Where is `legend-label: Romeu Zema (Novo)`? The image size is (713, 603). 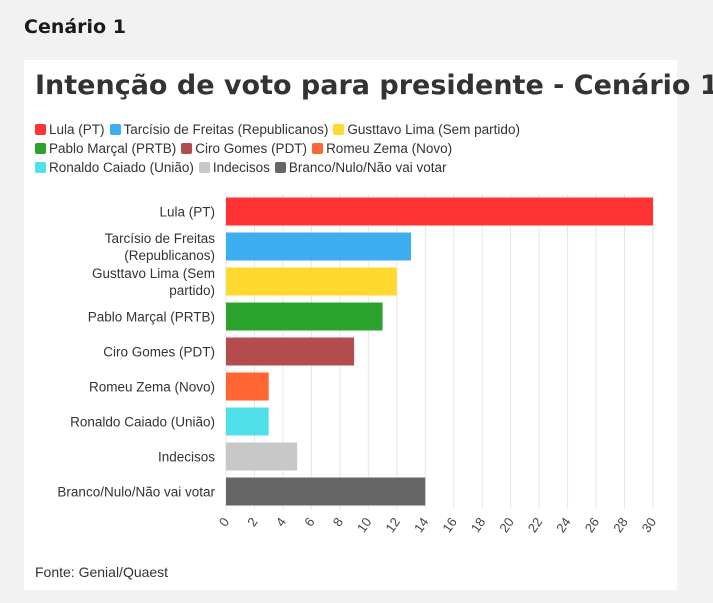 legend-label: Romeu Zema (Novo) is located at coordinates (389, 148).